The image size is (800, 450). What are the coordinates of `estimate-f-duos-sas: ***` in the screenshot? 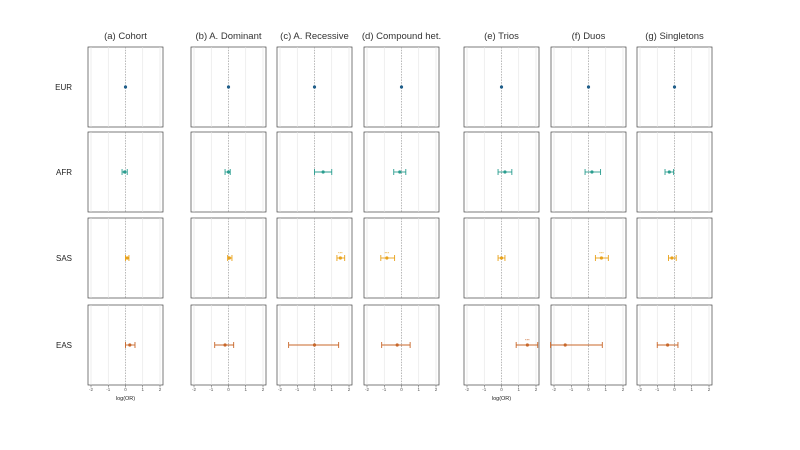 It's located at (601, 256).